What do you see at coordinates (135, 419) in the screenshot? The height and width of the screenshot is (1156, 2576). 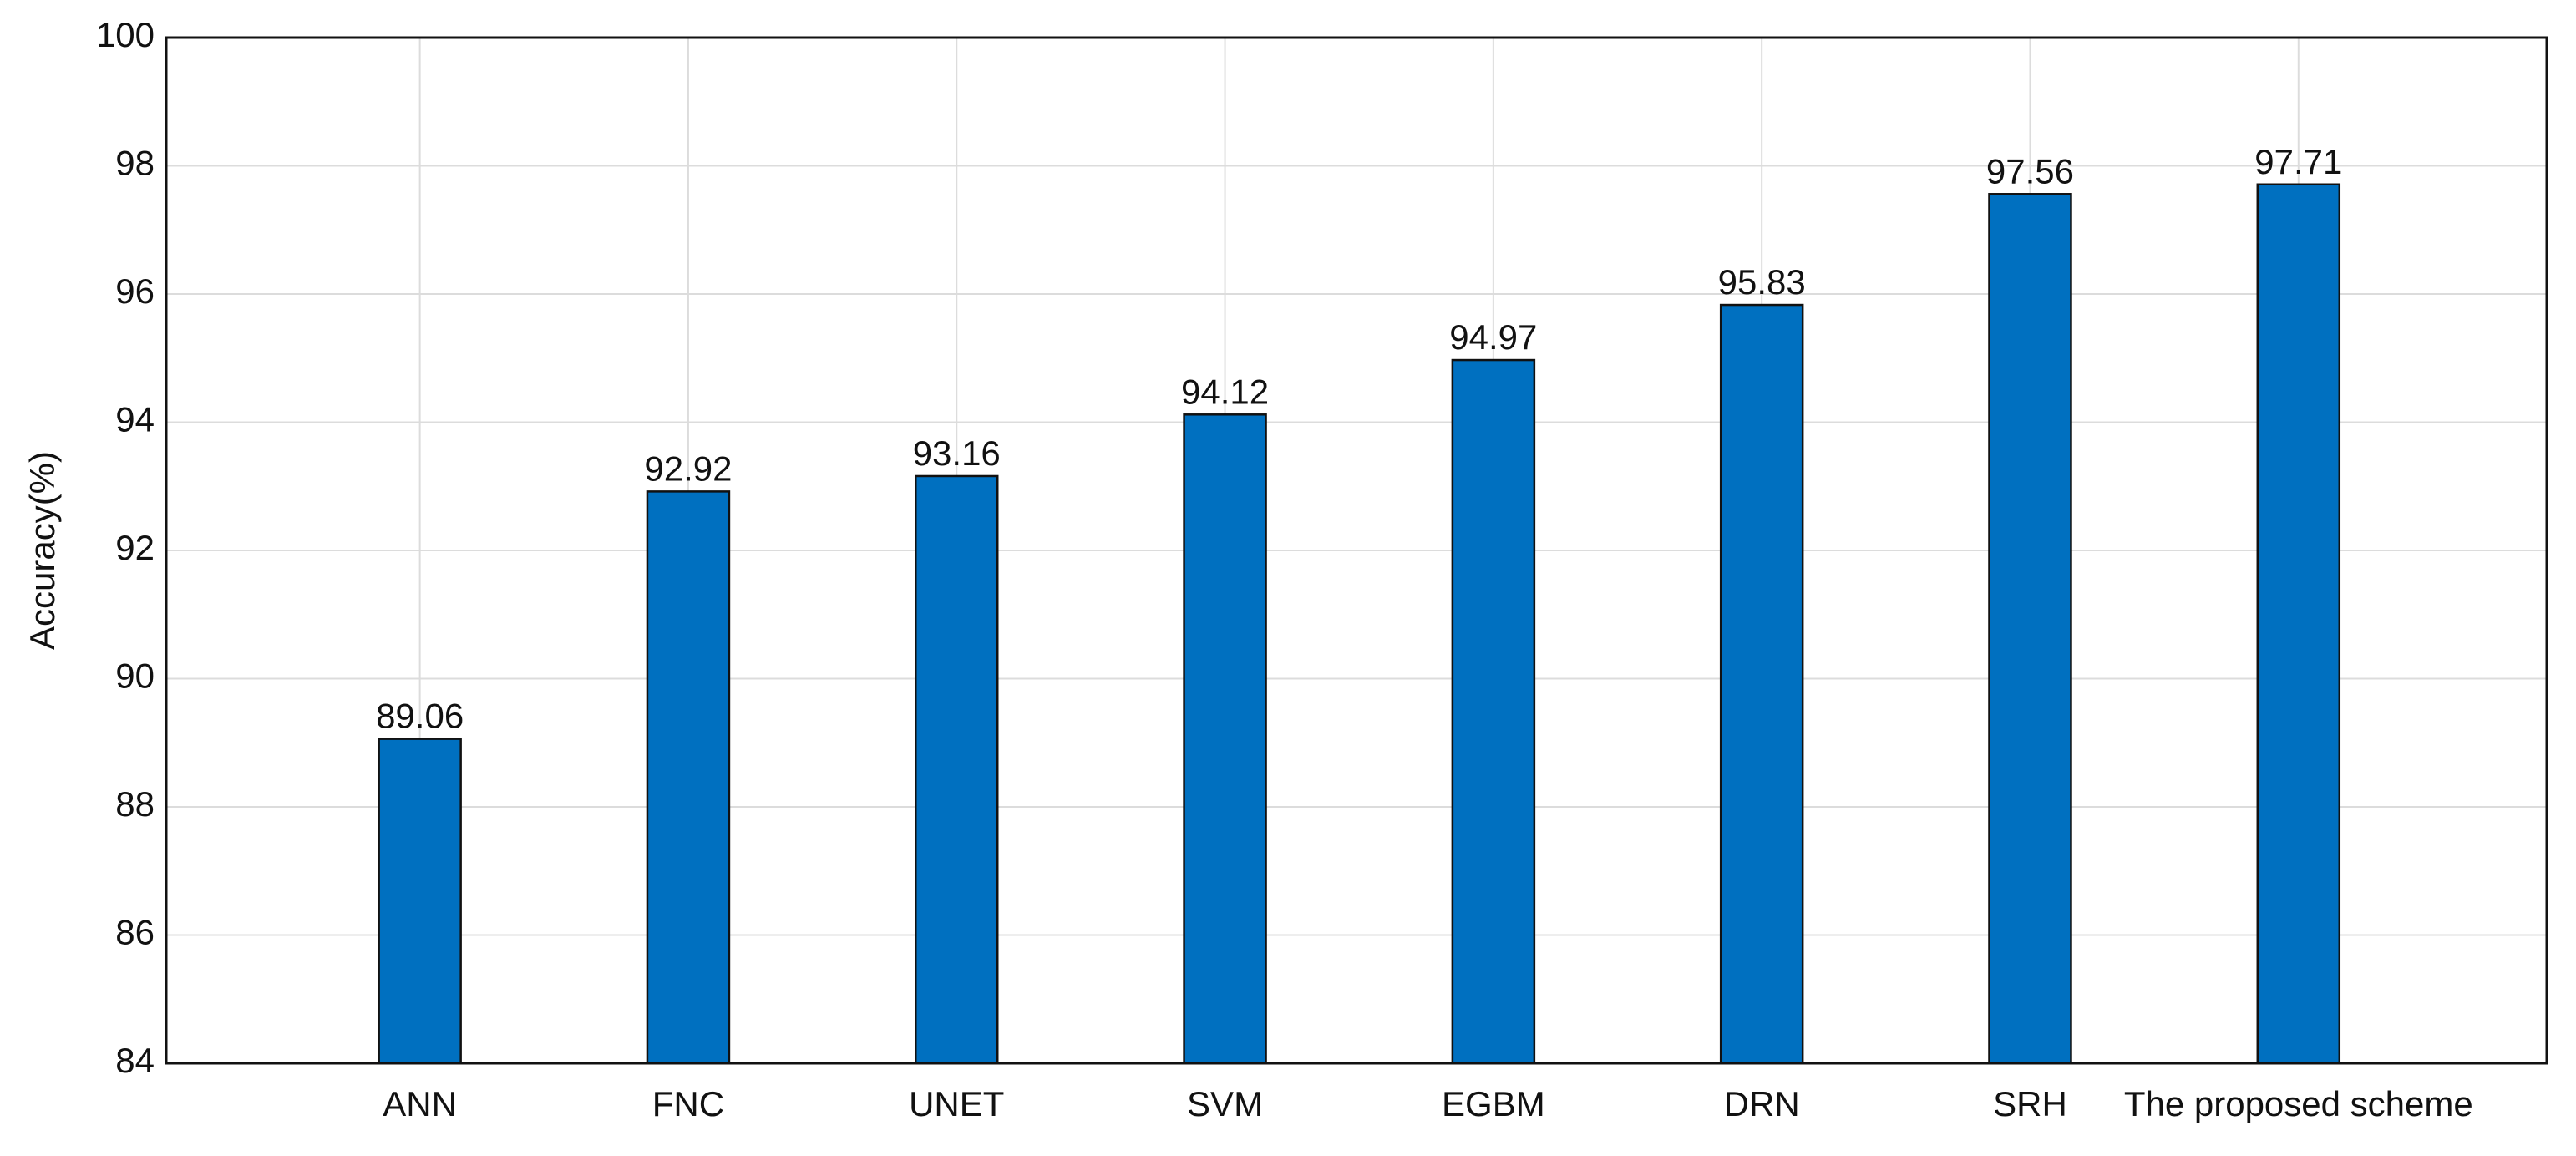 I see `y-tick-label: 94` at bounding box center [135, 419].